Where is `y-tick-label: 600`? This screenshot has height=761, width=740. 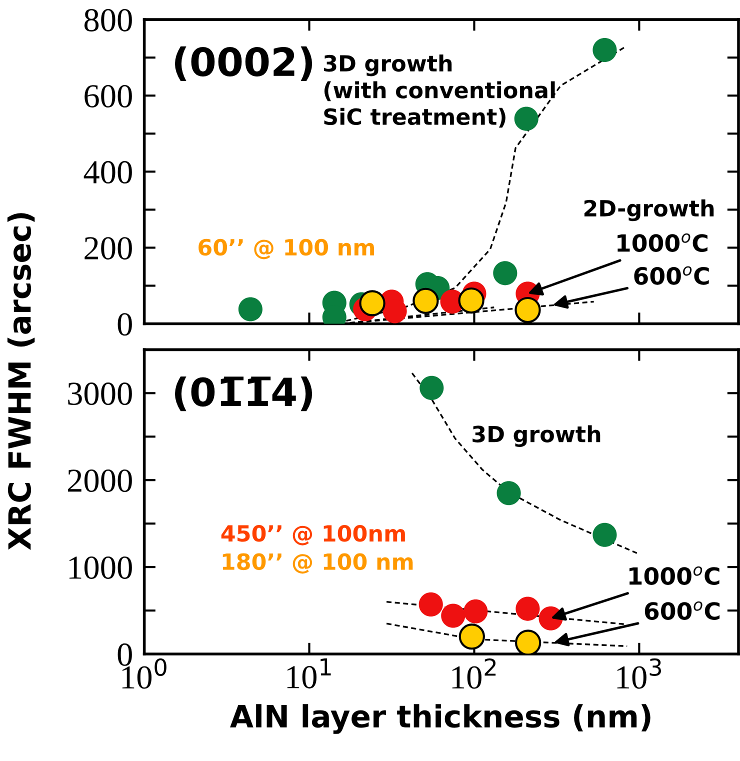
y-tick-label: 600 is located at coordinates (108, 96).